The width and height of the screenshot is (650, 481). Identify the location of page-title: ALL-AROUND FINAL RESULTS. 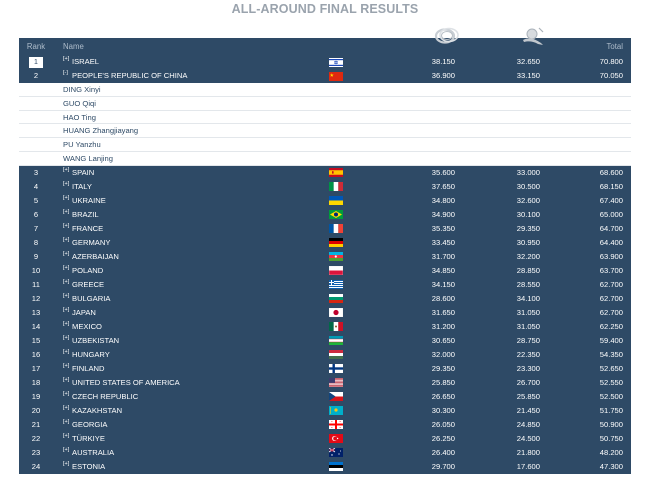
(325, 9).